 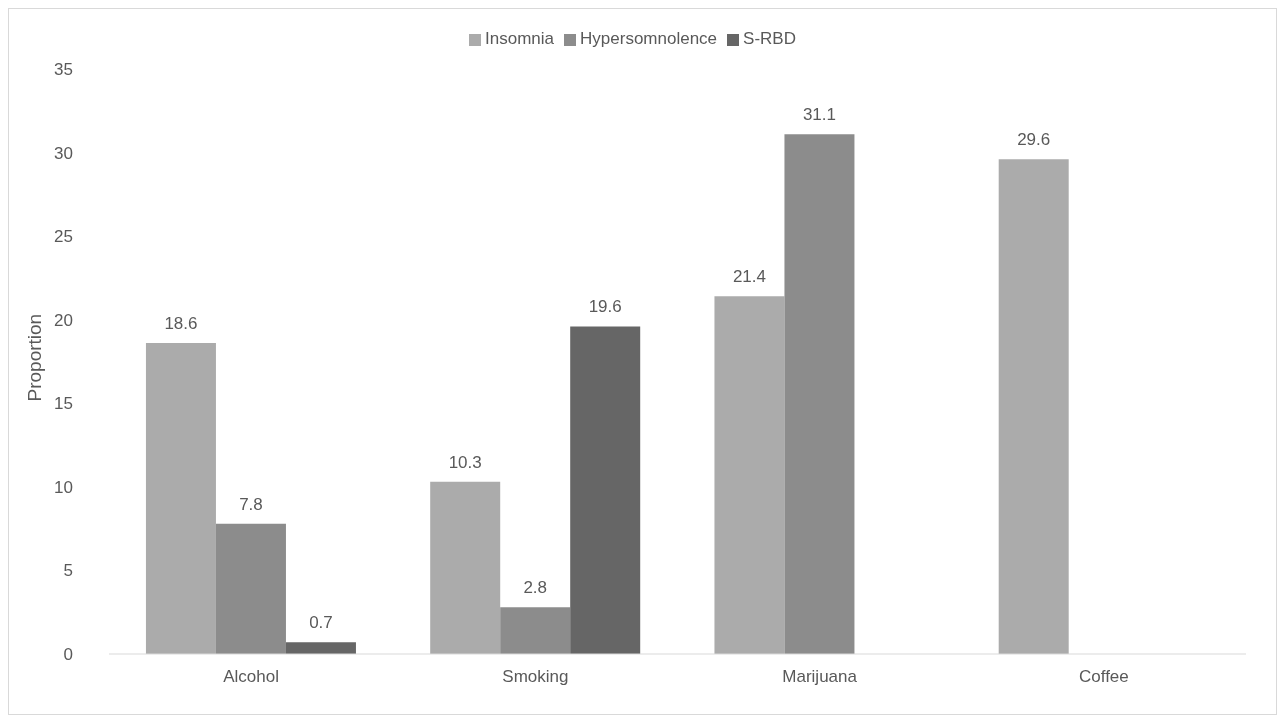 I want to click on y-tick-label: 25, so click(x=63, y=237).